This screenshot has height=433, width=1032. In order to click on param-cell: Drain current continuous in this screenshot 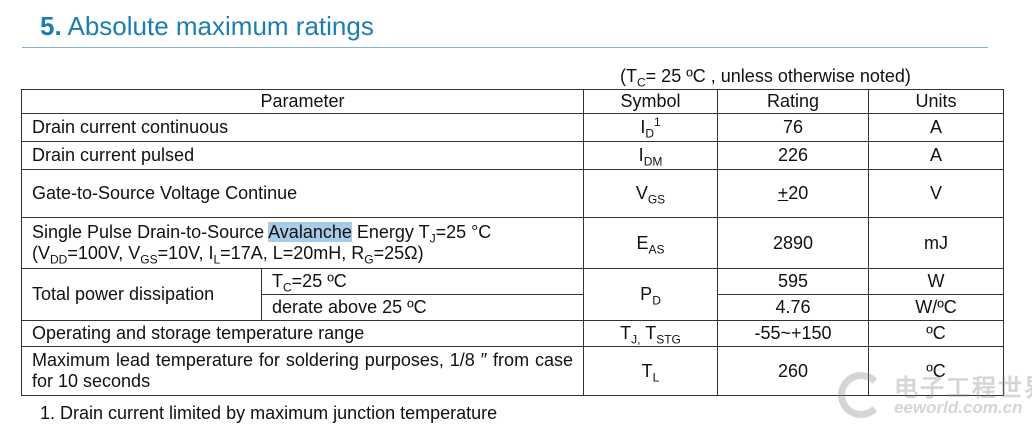, I will do `click(302, 127)`.